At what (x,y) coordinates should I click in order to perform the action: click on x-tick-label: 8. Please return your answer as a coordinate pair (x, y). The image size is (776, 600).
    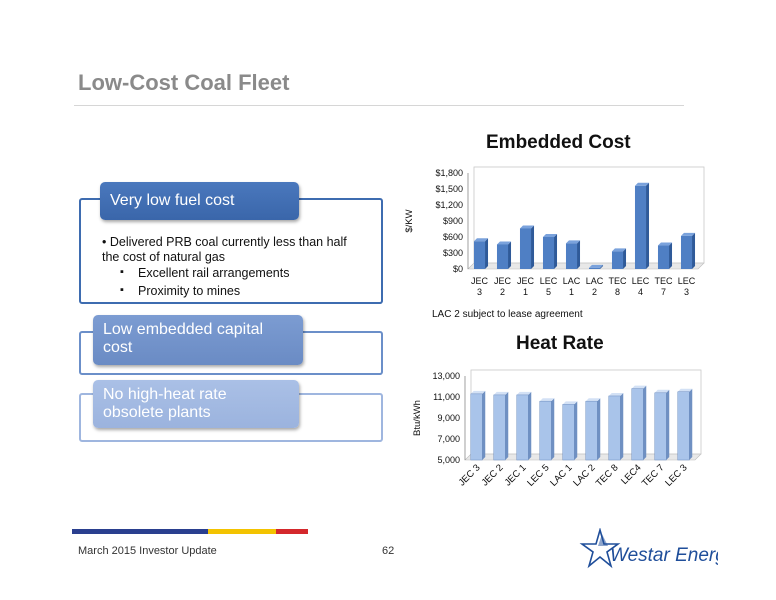
    Looking at the image, I should click on (617, 292).